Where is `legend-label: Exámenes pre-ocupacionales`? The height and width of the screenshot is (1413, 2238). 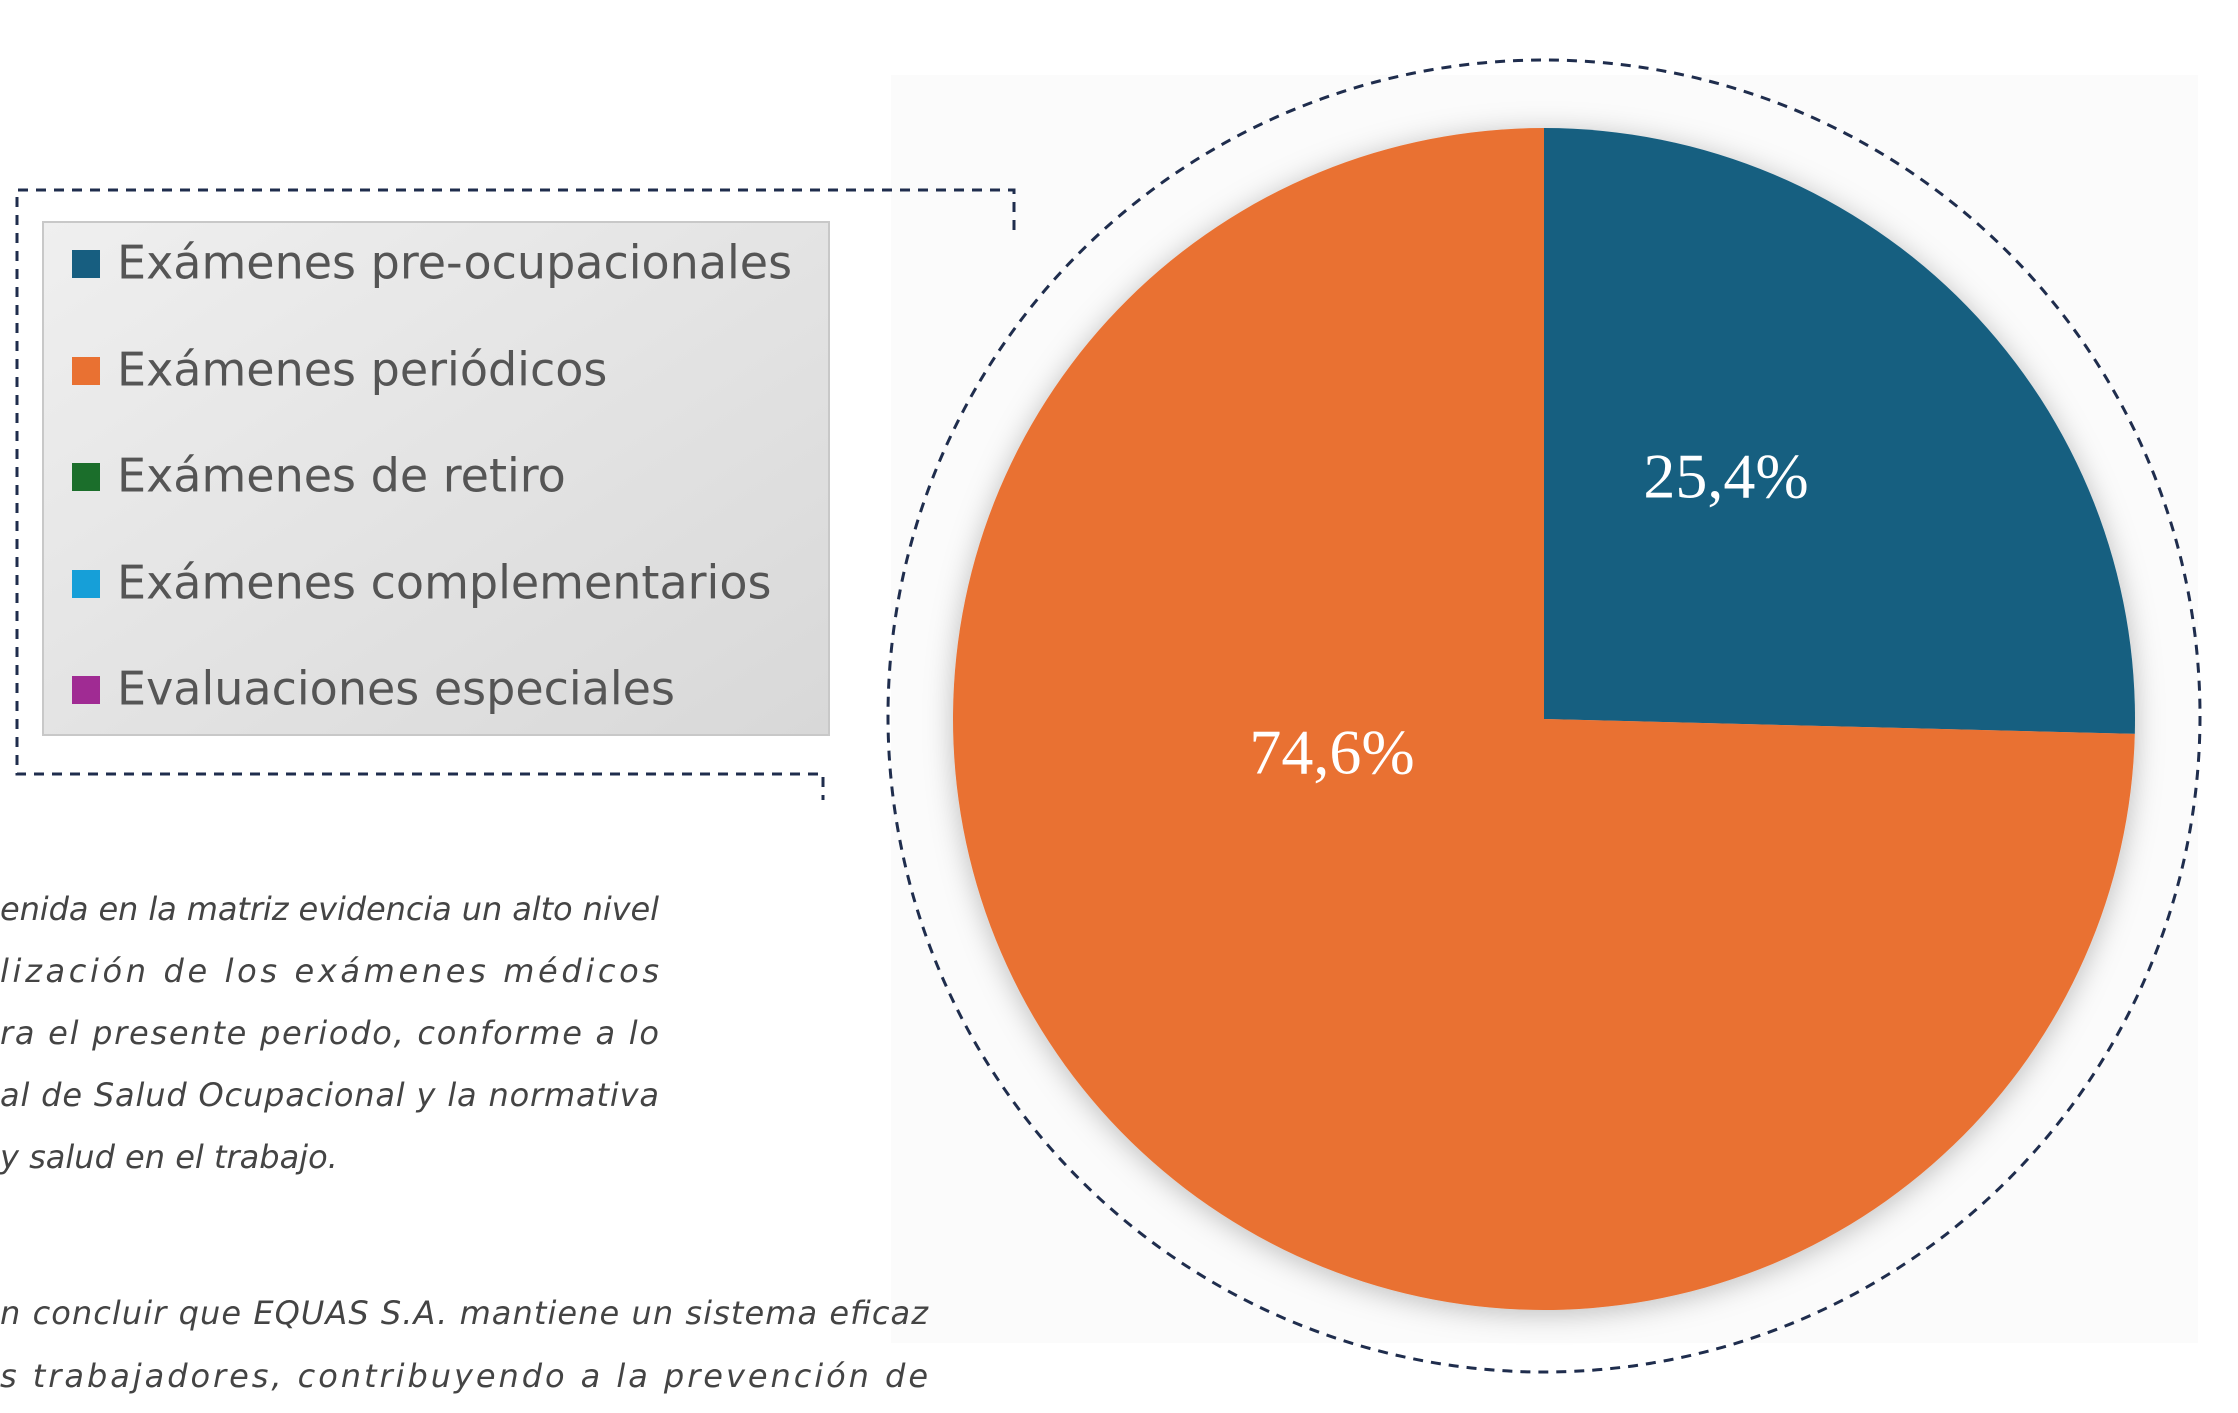 legend-label: Exámenes pre-ocupacionales is located at coordinates (454, 263).